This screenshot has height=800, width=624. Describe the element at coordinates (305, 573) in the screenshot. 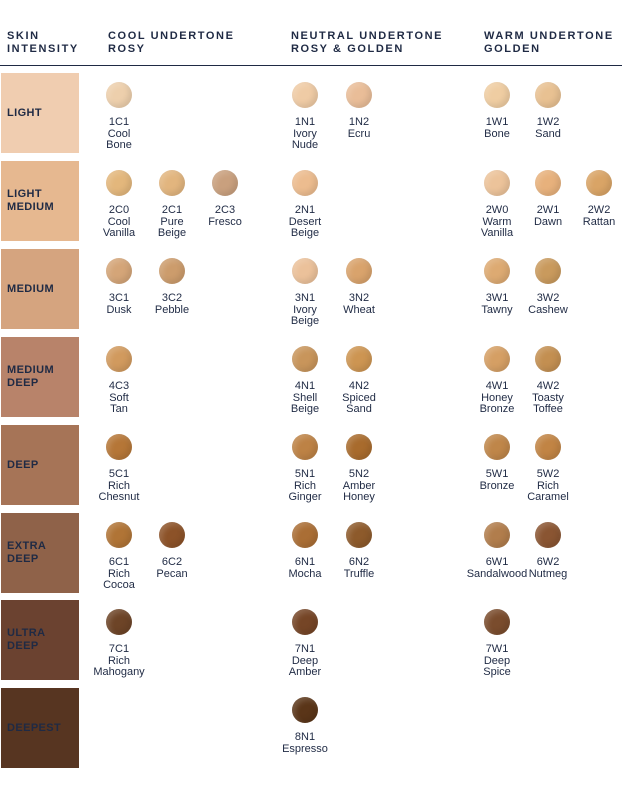

I see `shade-name: Mocha` at that location.